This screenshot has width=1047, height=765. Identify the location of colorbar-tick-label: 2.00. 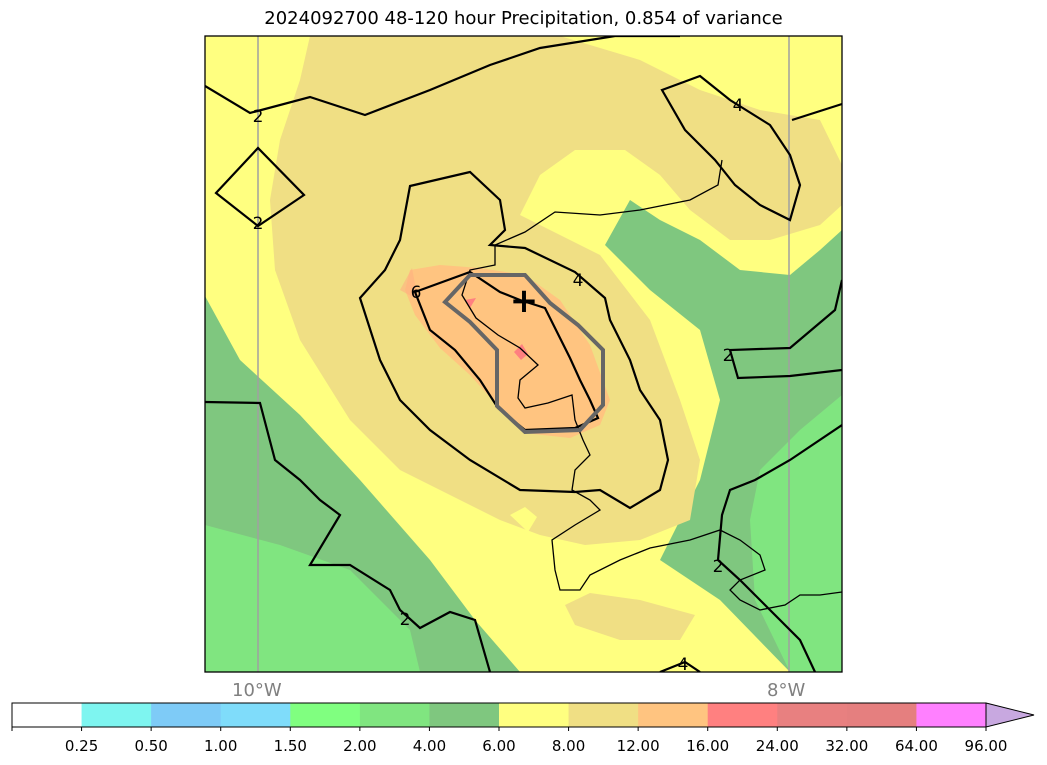
(360, 746).